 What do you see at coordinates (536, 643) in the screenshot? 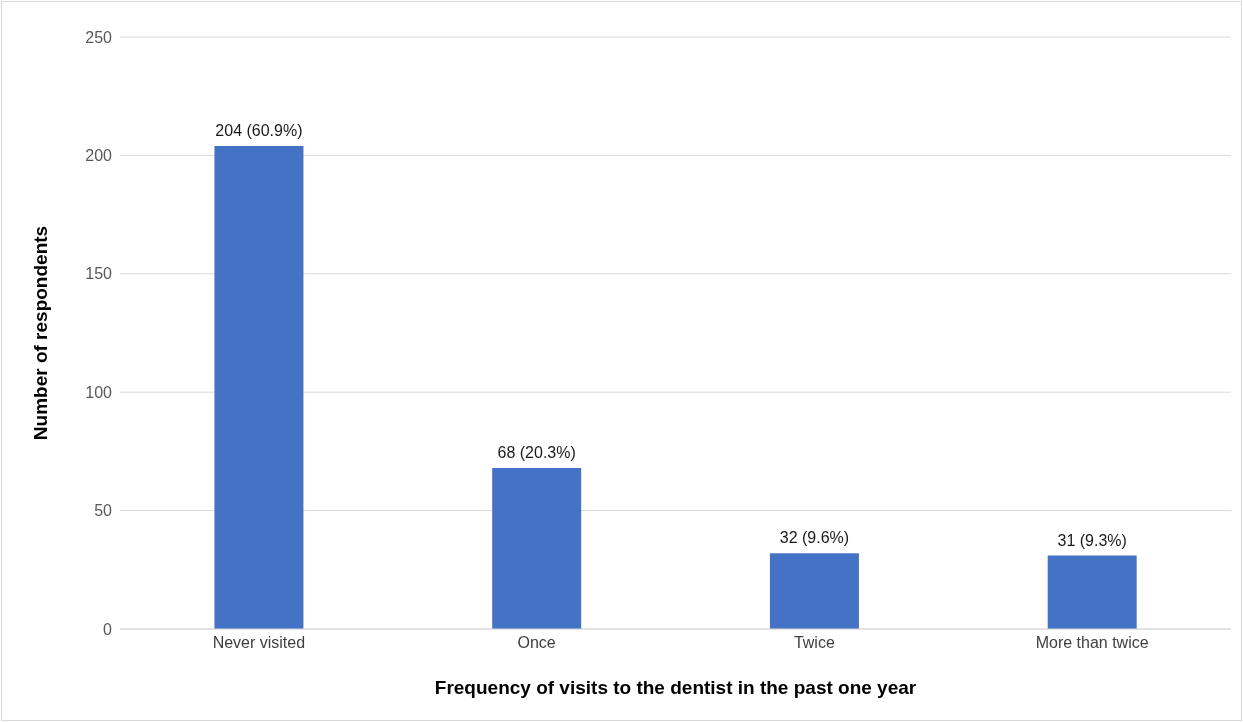
I see `x-tick-label: Once` at bounding box center [536, 643].